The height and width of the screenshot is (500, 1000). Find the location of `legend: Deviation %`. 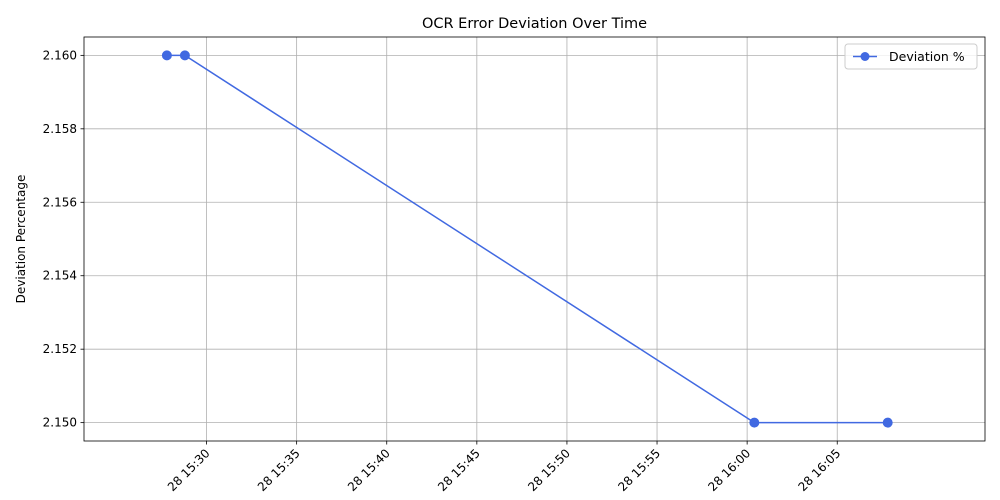

legend: Deviation % is located at coordinates (911, 56).